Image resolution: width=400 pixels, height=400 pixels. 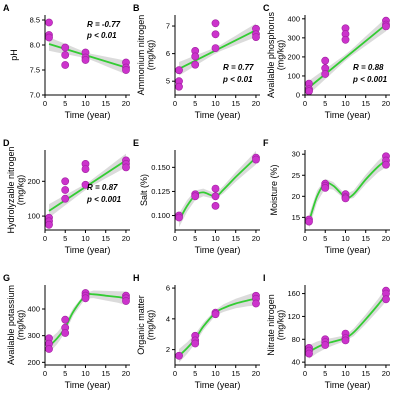 I want to click on y-tick-label: 100, so click(x=33, y=216).